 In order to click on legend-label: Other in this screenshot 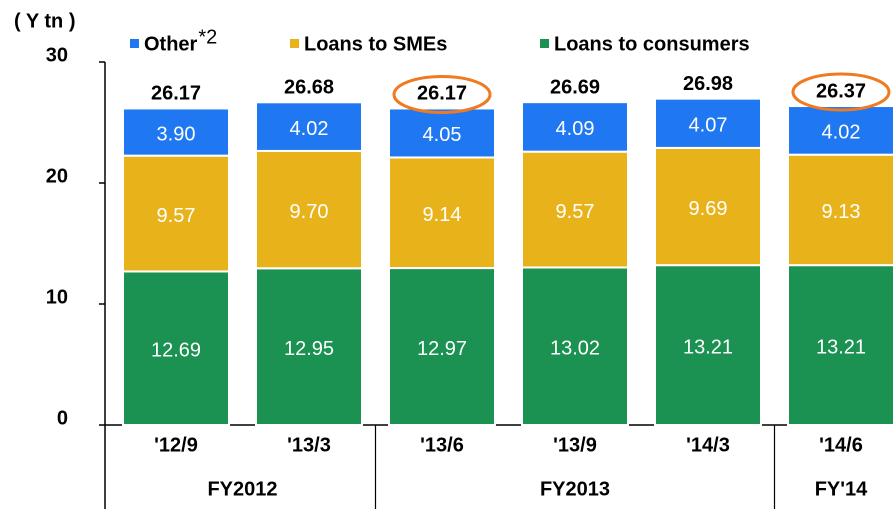, I will do `click(171, 44)`.